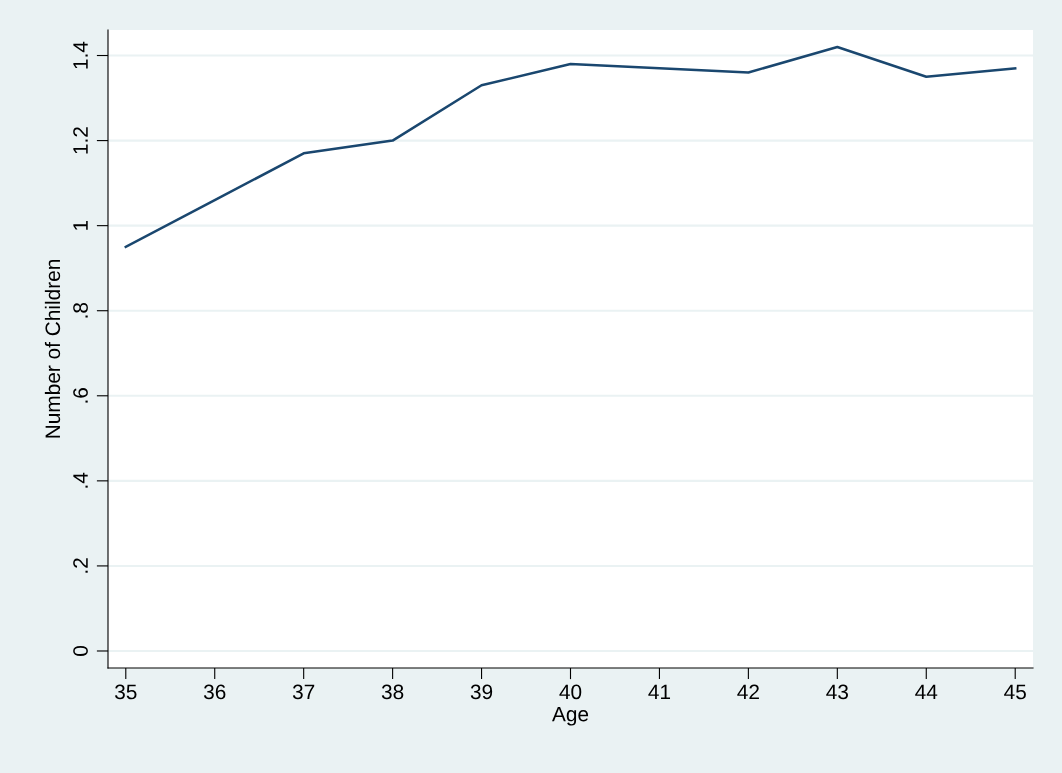  Describe the element at coordinates (80, 310) in the screenshot. I see `y-tick-label: .8` at that location.